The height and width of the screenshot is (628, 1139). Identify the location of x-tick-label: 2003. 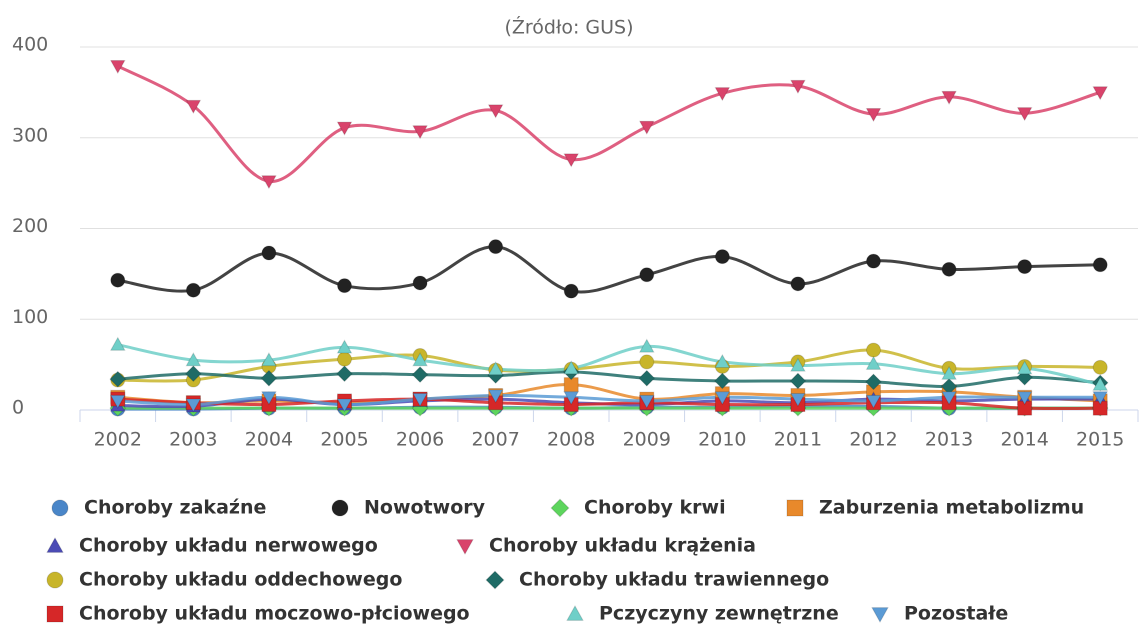
(193, 440).